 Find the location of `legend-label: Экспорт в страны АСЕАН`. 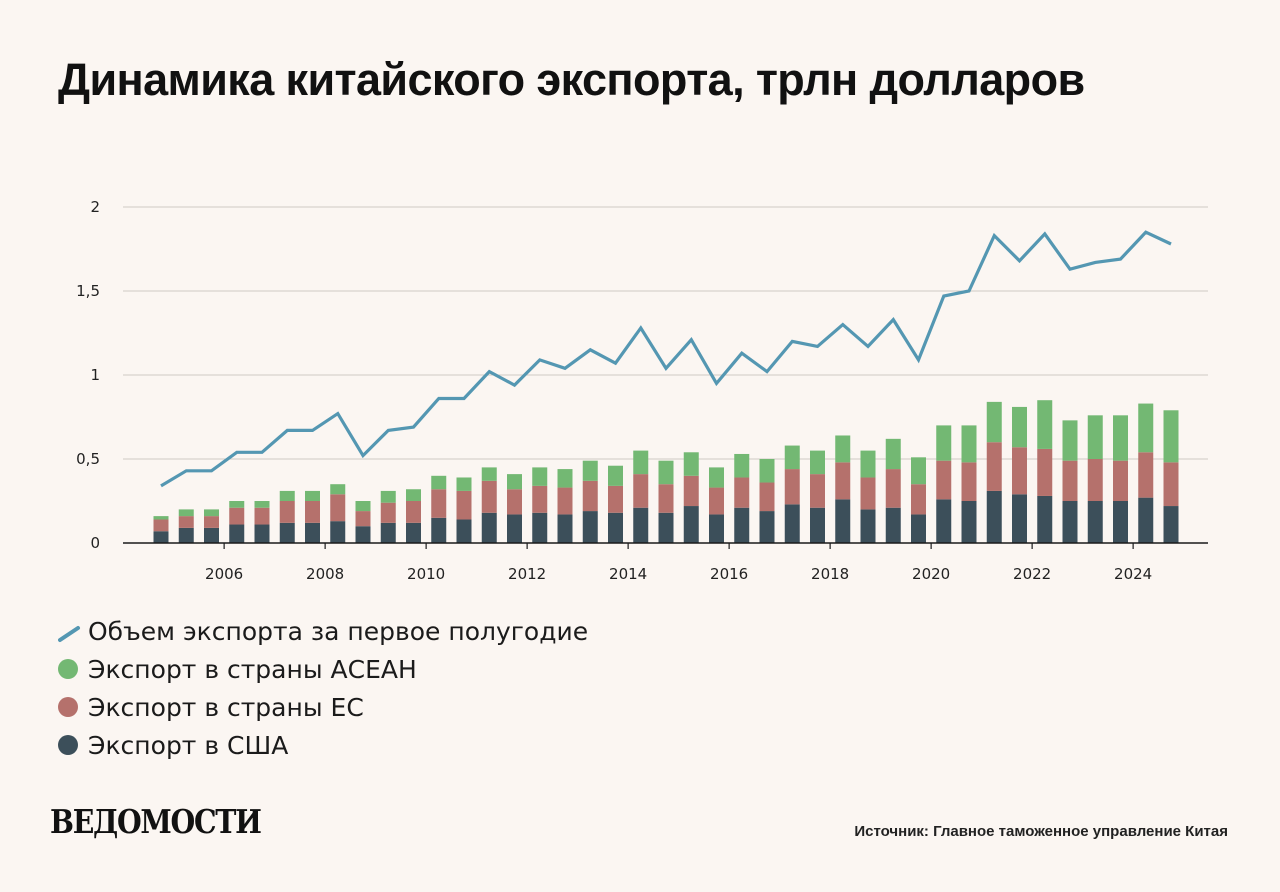

legend-label: Экспорт в страны АСЕАН is located at coordinates (252, 669).